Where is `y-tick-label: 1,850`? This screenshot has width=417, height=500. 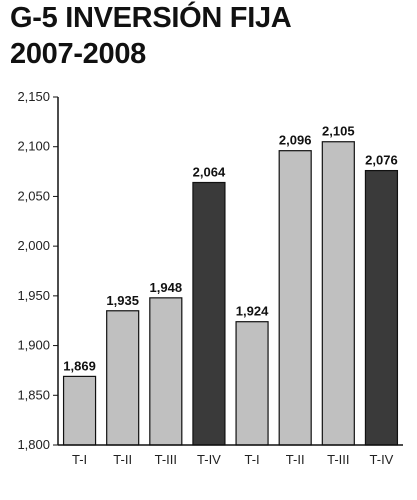 y-tick-label: 1,850 is located at coordinates (33, 394).